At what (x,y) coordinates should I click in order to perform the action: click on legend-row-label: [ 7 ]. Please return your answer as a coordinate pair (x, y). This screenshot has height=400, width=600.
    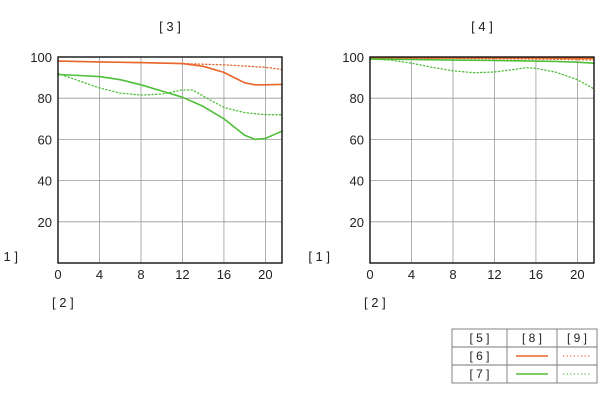
    Looking at the image, I should click on (479, 374).